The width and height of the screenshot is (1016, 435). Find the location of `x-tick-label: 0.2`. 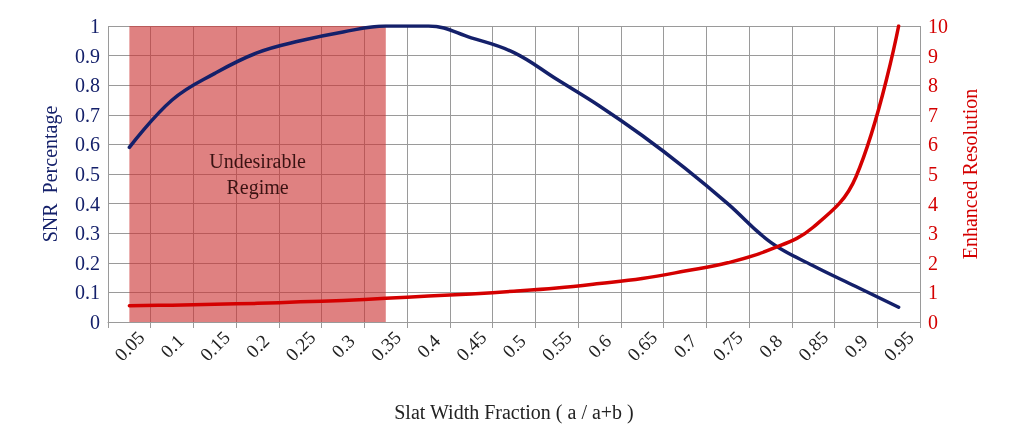

x-tick-label: 0.2 is located at coordinates (257, 346).